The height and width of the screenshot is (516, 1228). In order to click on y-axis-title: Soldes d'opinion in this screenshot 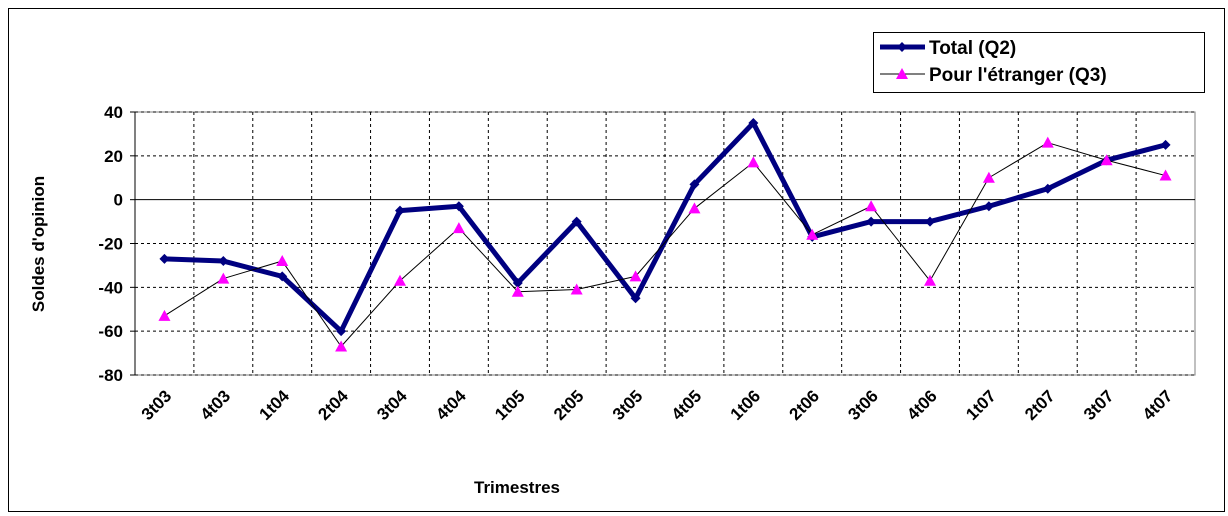, I will do `click(38, 244)`.